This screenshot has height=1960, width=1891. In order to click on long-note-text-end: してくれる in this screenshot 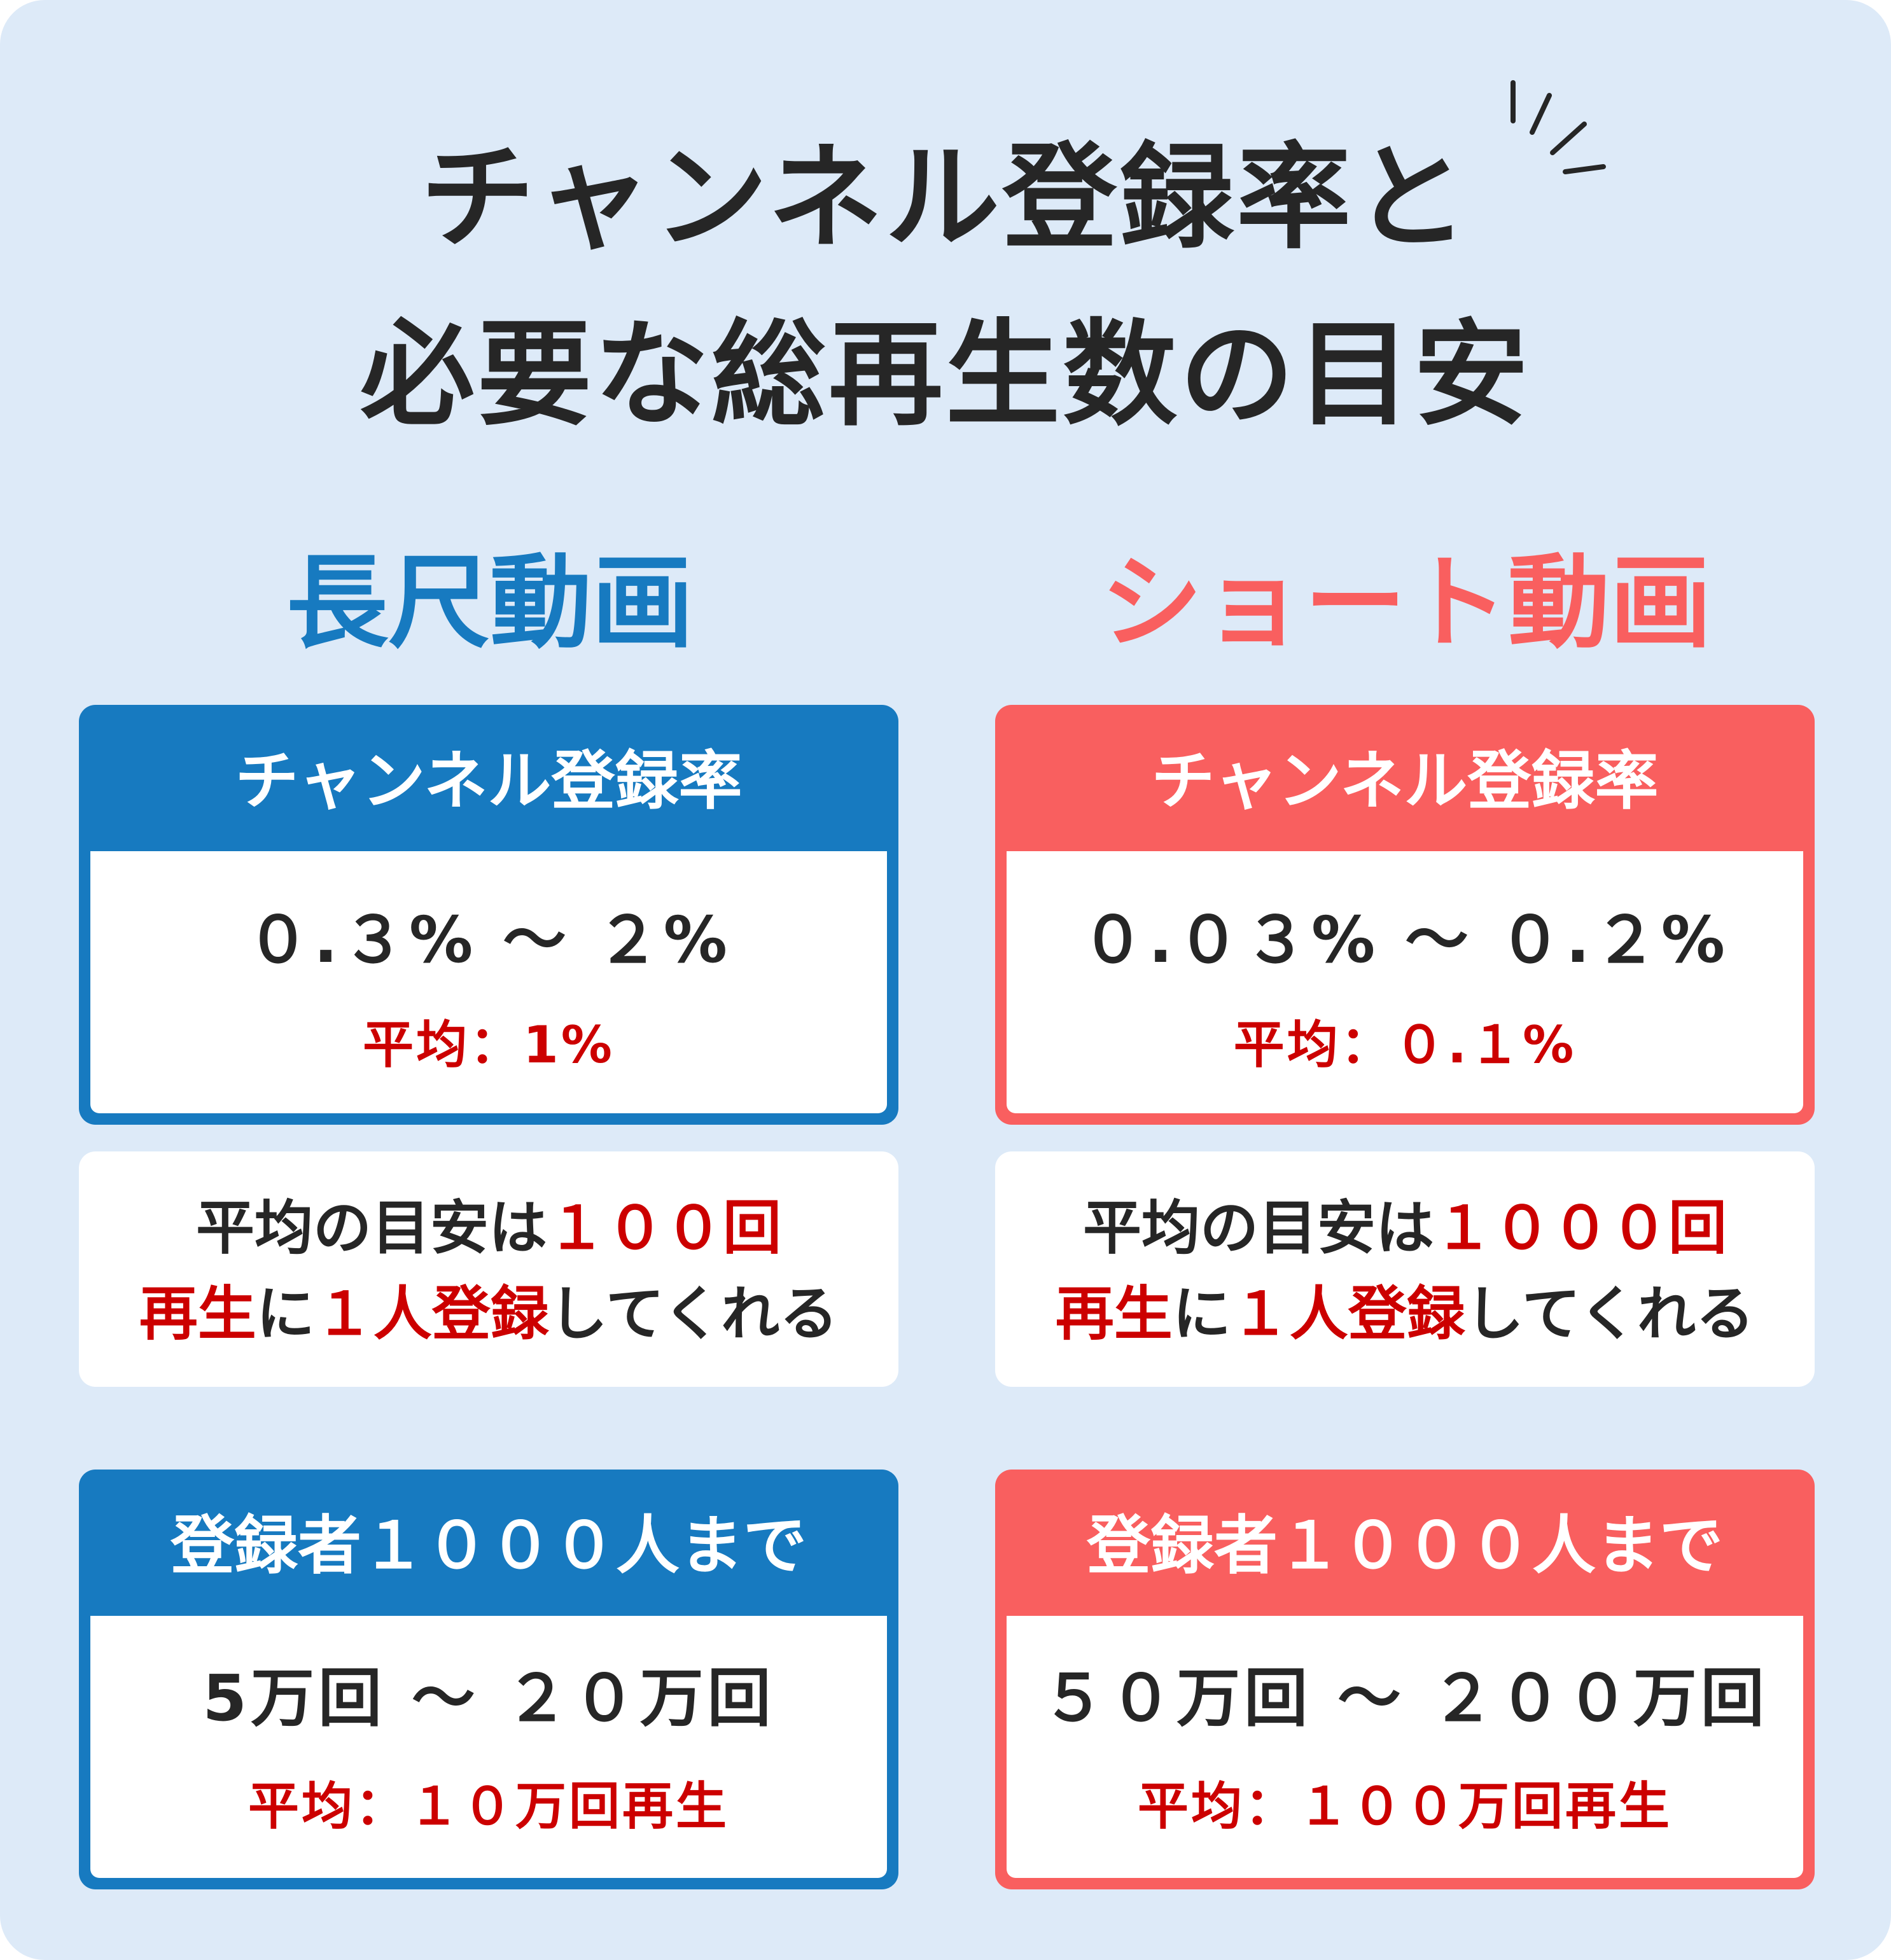, I will do `click(694, 1314)`.